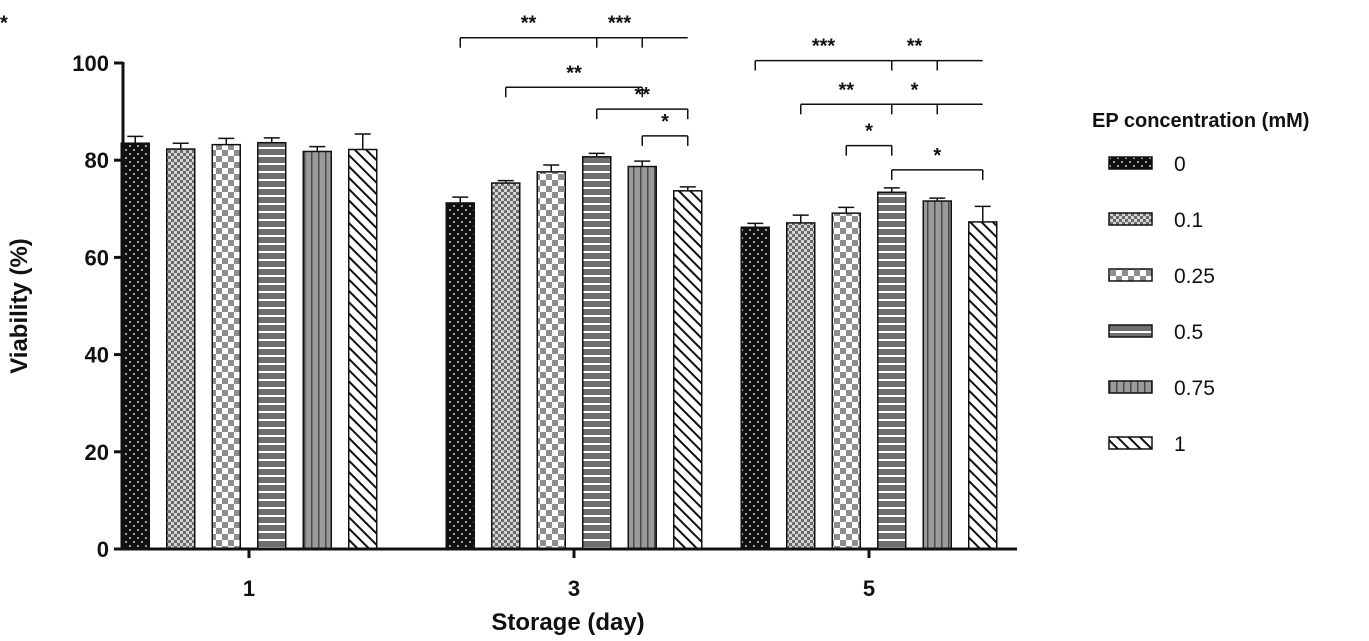 This screenshot has height=641, width=1369. Describe the element at coordinates (801, 386) in the screenshot. I see `bar-day5-ep0.1` at that location.